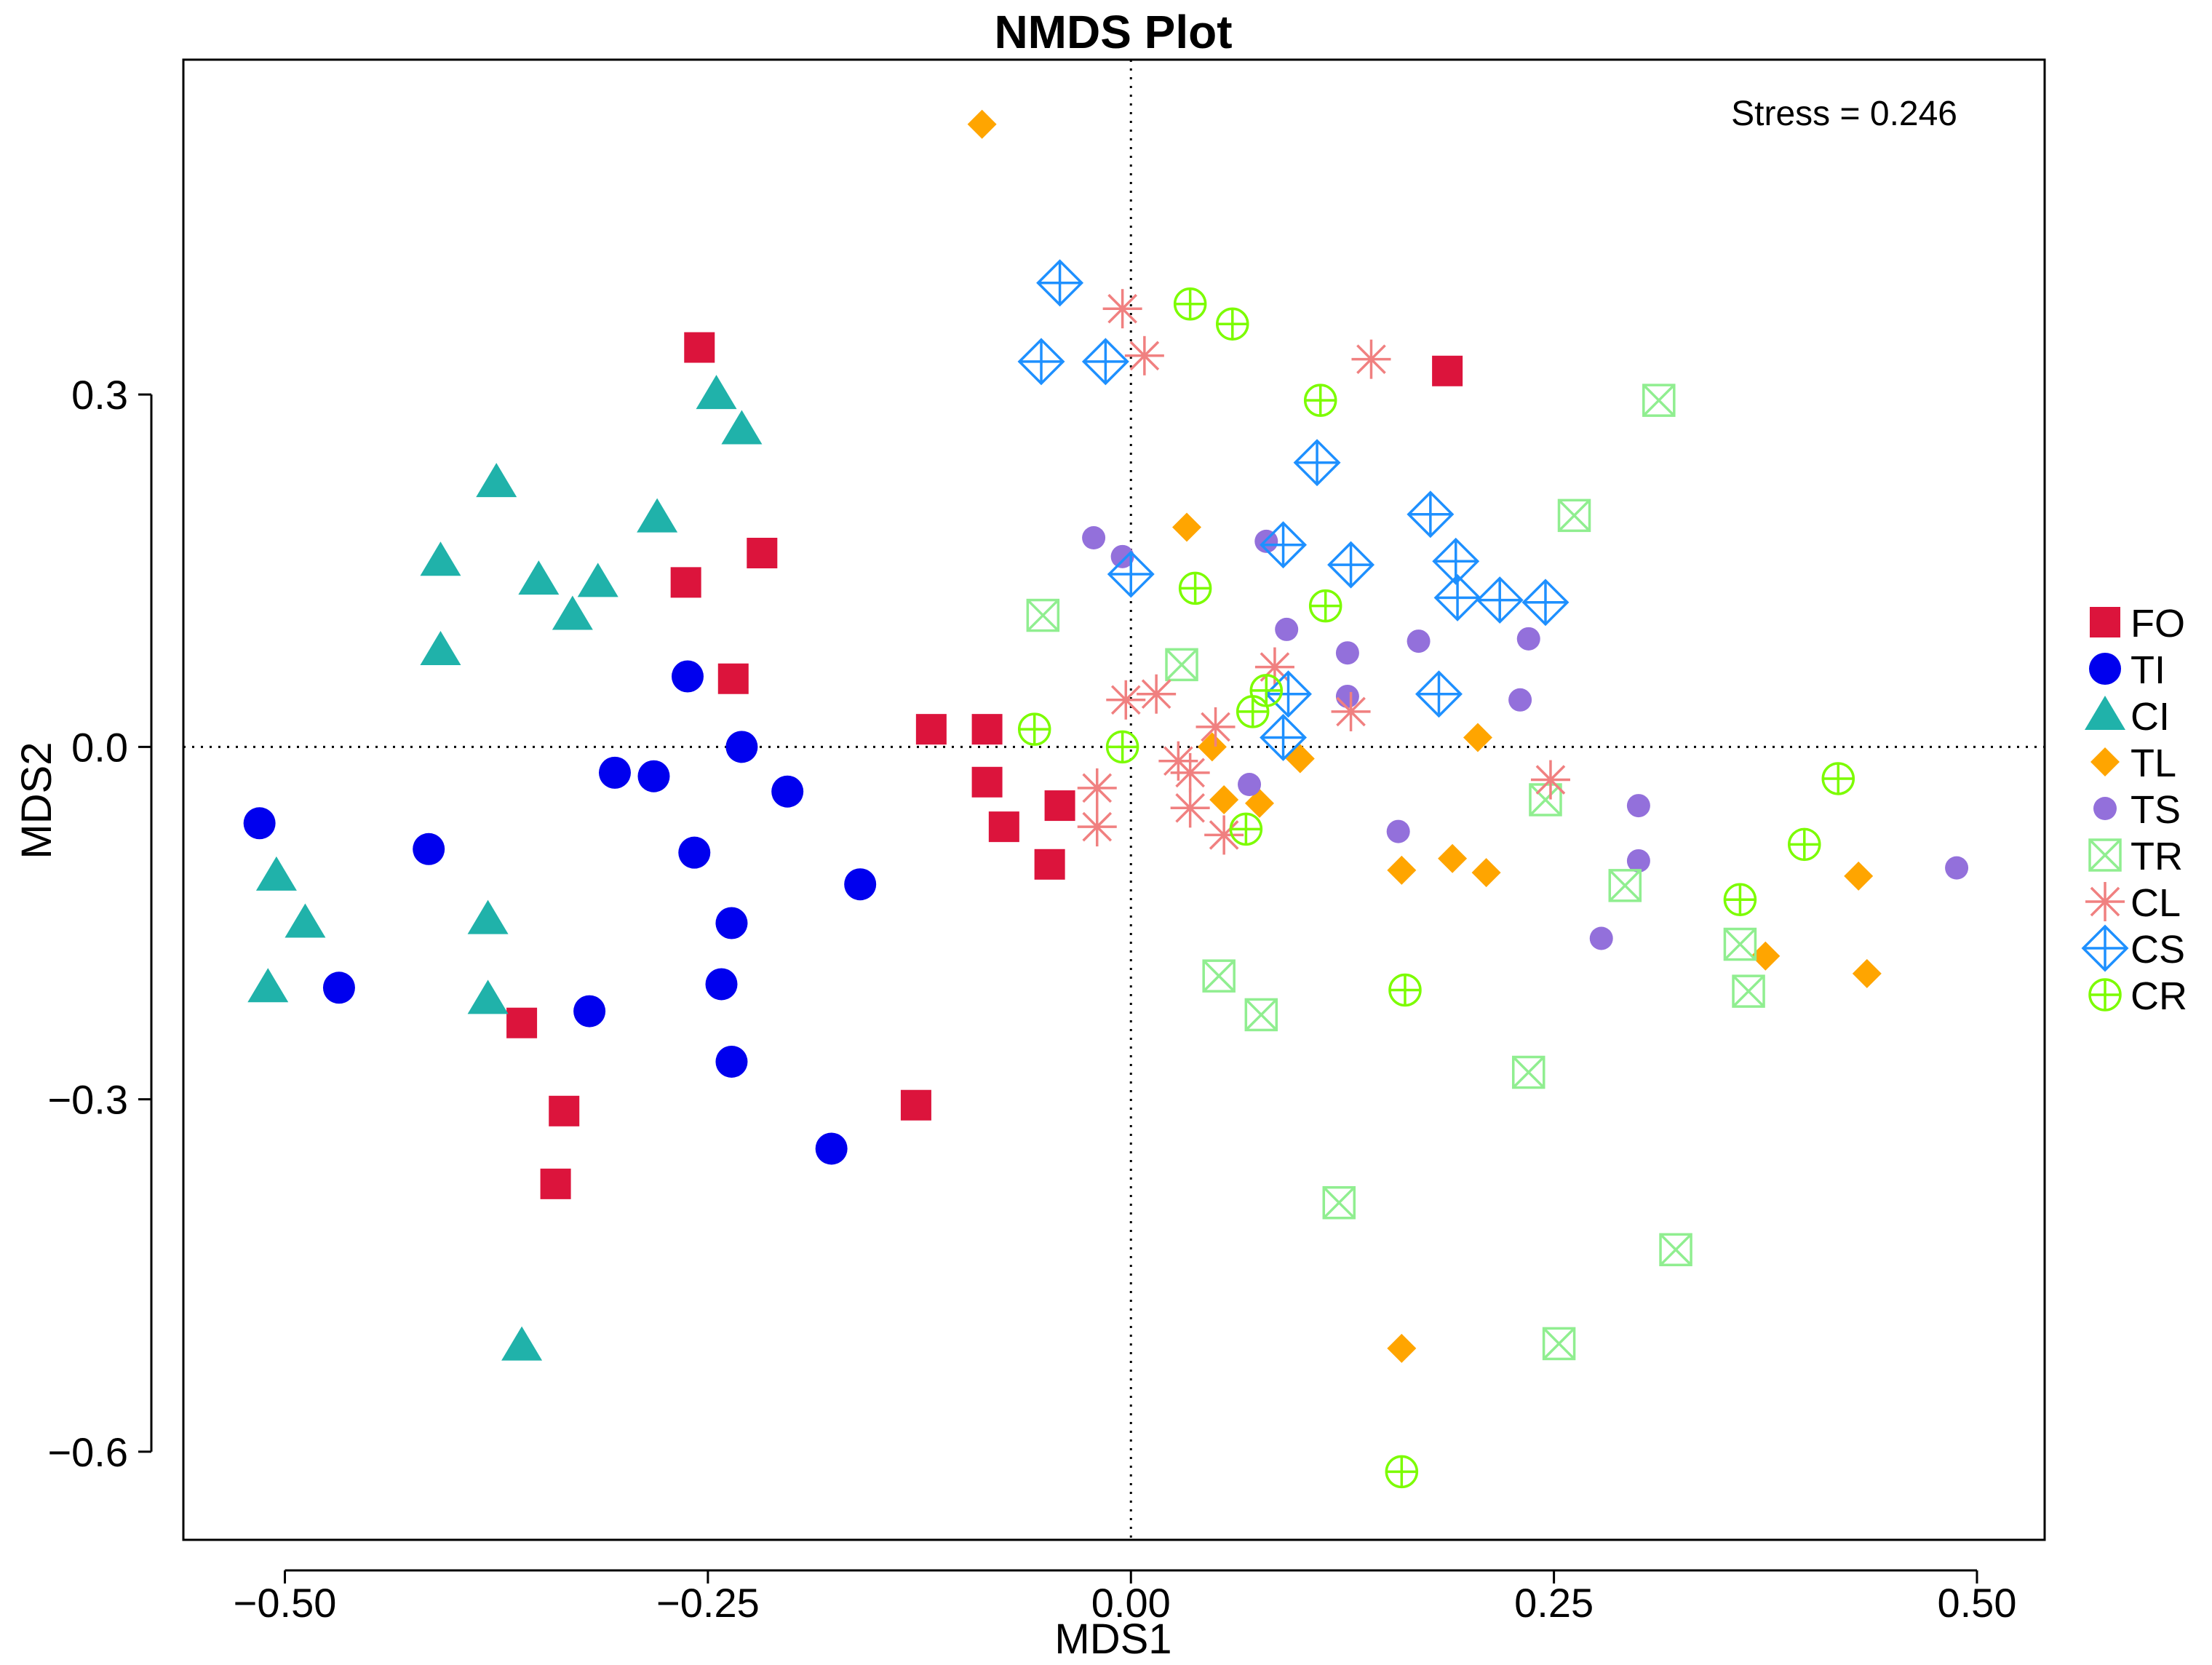  What do you see at coordinates (87, 1452) in the screenshot?
I see `y-tick-label: −0.6` at bounding box center [87, 1452].